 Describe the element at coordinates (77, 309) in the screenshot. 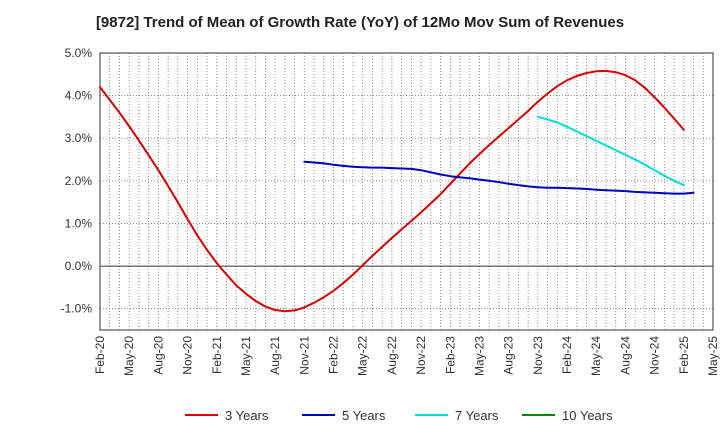

I see `y-tick-label: -1.0%` at that location.